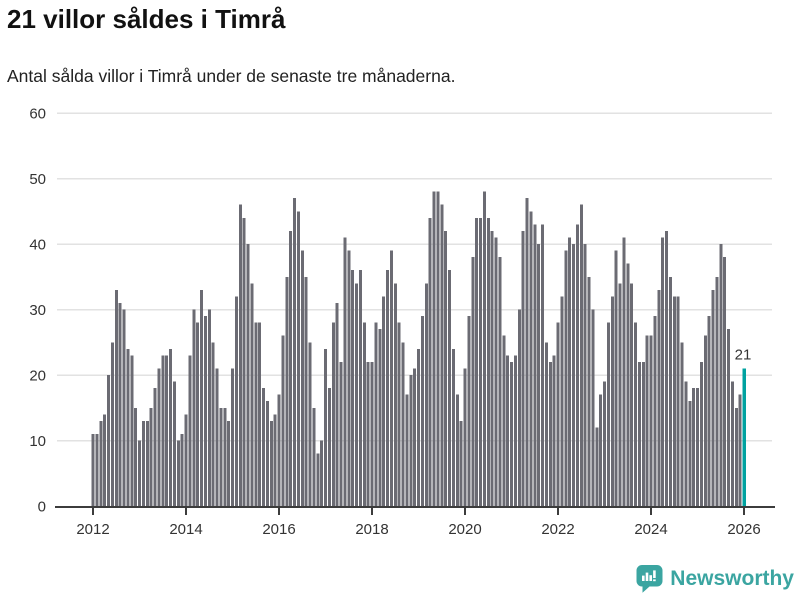  I want to click on y-axis-tick-label: 10, so click(37, 441).